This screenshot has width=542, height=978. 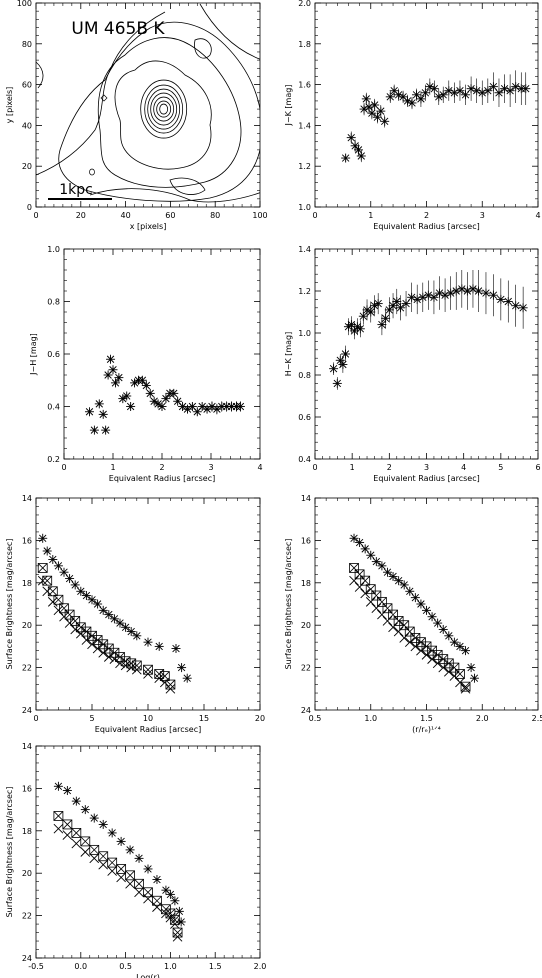 What do you see at coordinates (482, 215) in the screenshot?
I see `x-tick-label: 3` at bounding box center [482, 215].